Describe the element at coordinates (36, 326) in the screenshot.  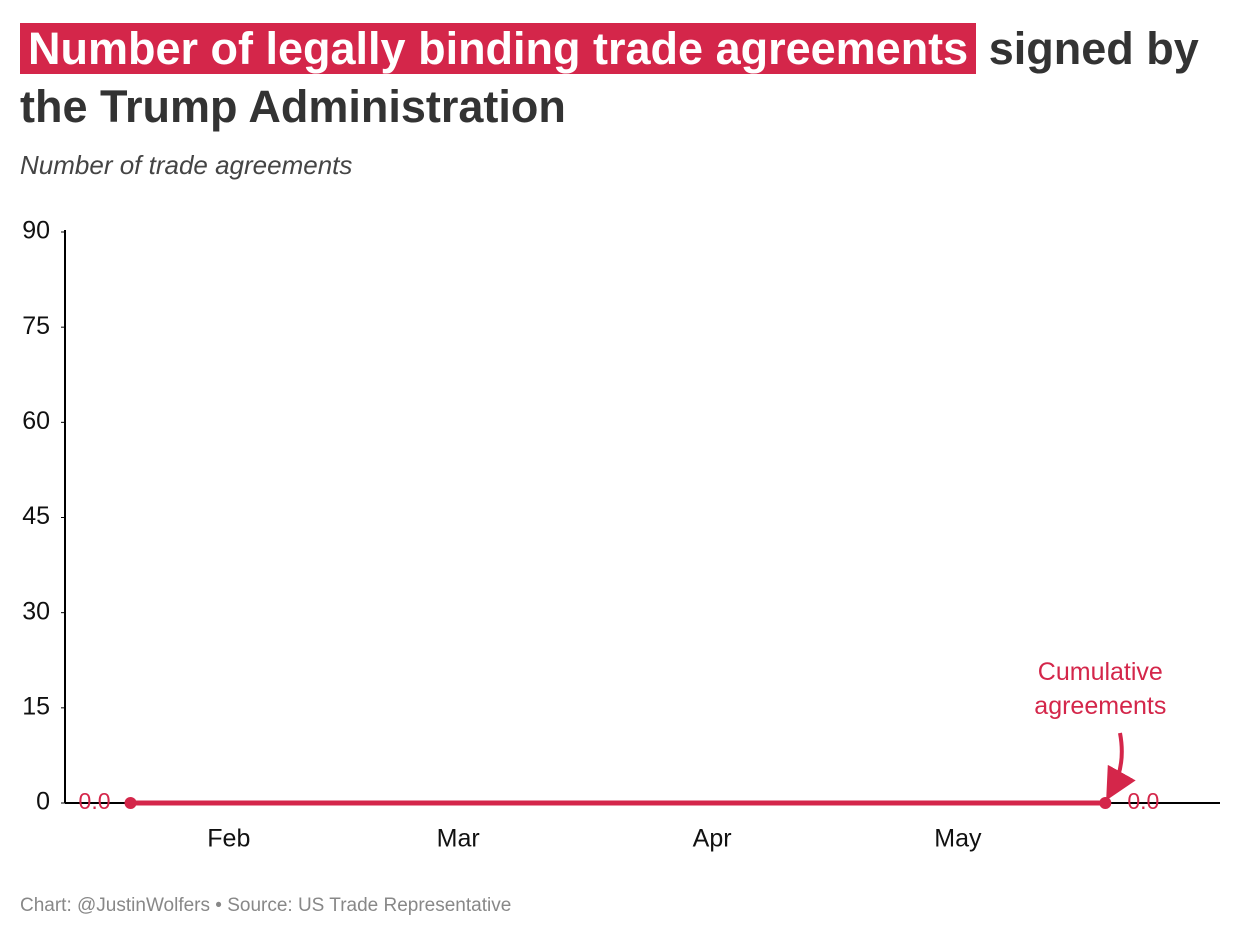
I see `y-tick-label: 75` at that location.